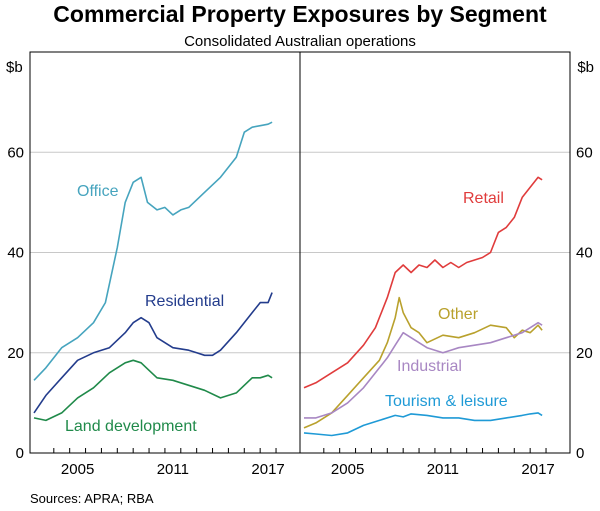 The image size is (600, 511). Describe the element at coordinates (584, 353) in the screenshot. I see `y-tick-label-right: 20` at that location.